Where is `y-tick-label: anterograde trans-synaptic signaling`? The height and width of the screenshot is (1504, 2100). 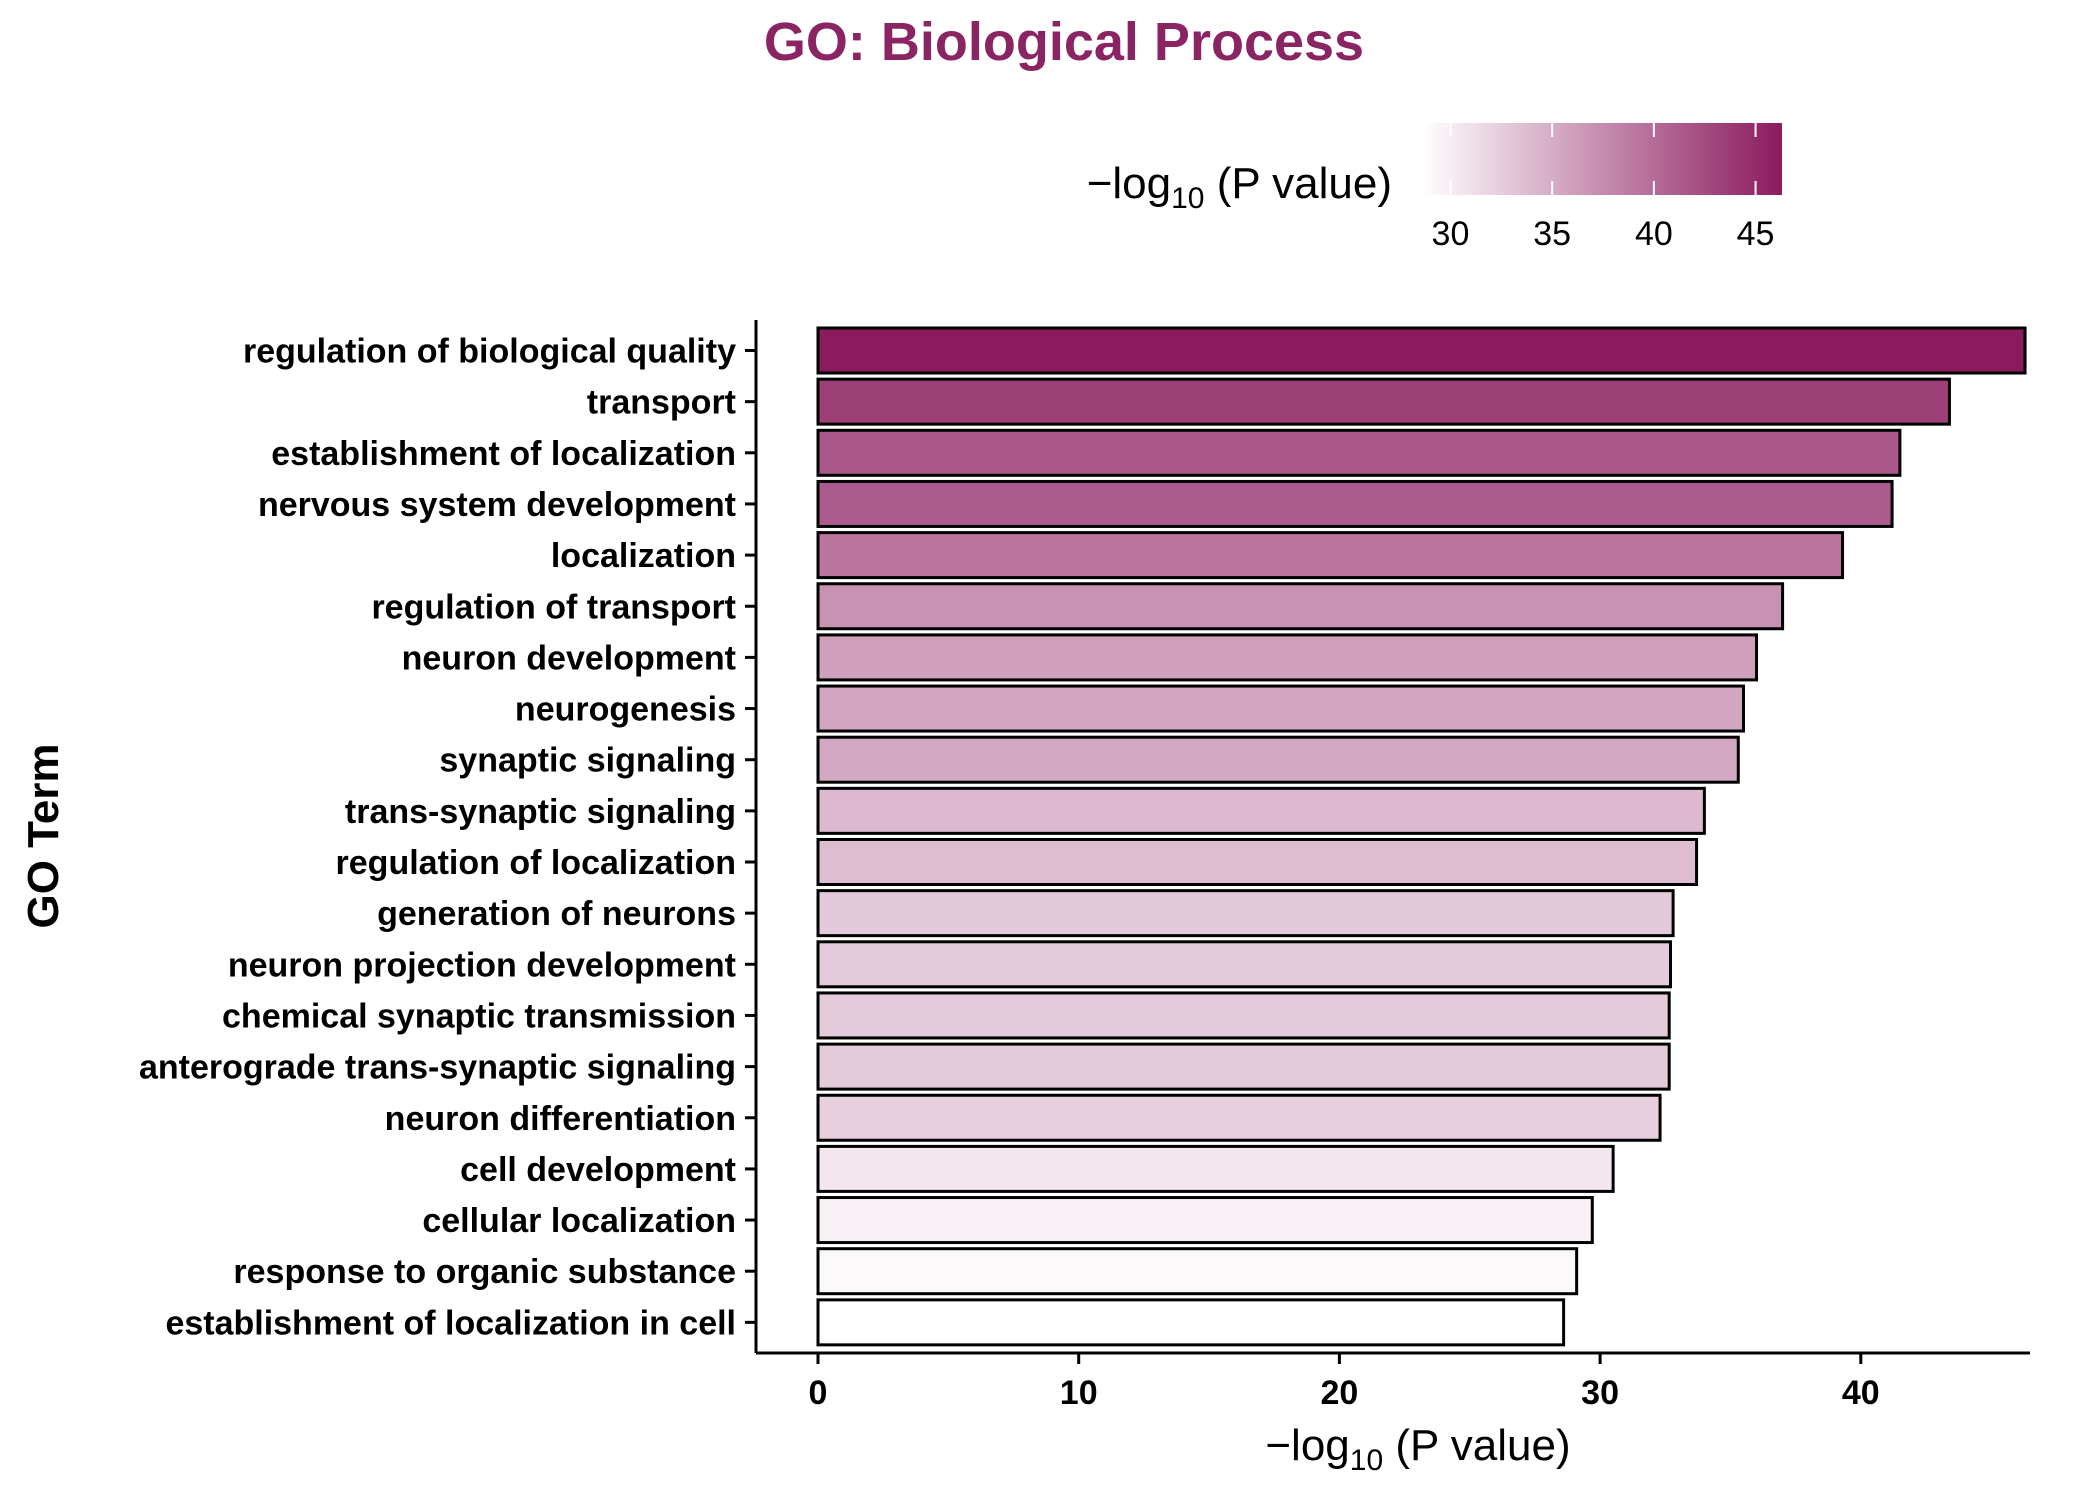
y-tick-label: anterograde trans-synaptic signaling is located at coordinates (437, 1068).